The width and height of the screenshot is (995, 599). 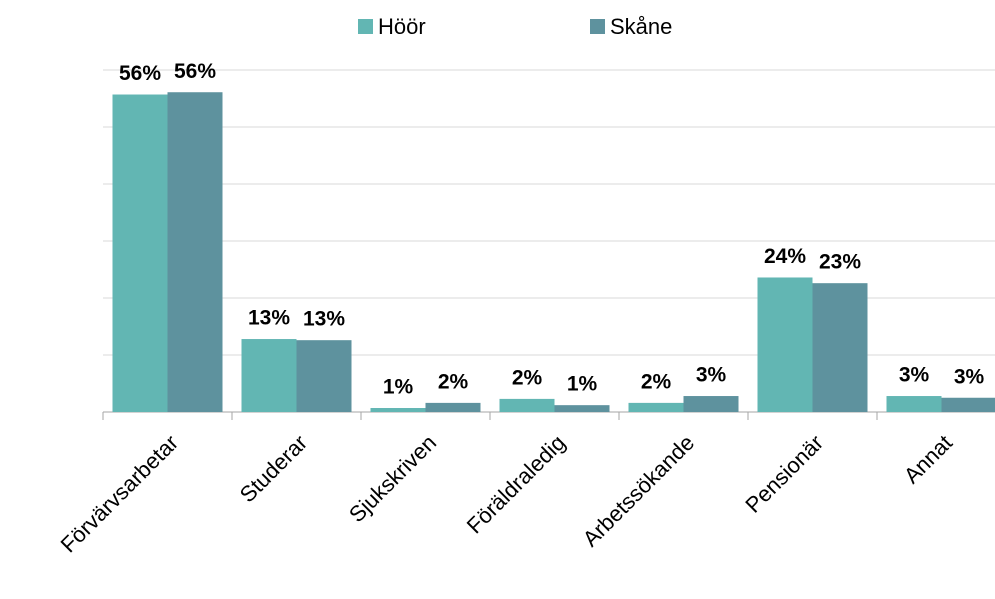 What do you see at coordinates (784, 474) in the screenshot?
I see `x-tick-label: Pensionär` at bounding box center [784, 474].